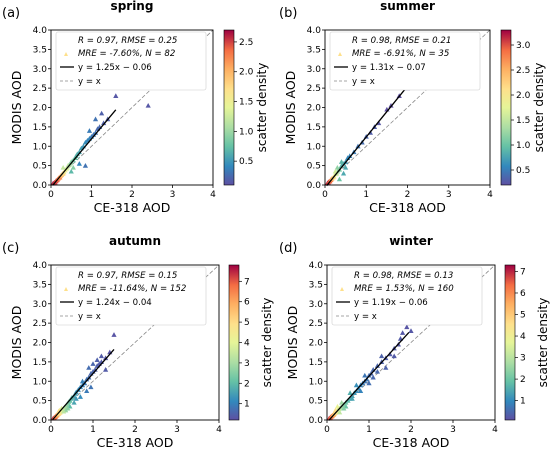 This screenshot has width=550, height=454. Describe the element at coordinates (314, 167) in the screenshot. I see `y-tick-label: 0.5` at that location.